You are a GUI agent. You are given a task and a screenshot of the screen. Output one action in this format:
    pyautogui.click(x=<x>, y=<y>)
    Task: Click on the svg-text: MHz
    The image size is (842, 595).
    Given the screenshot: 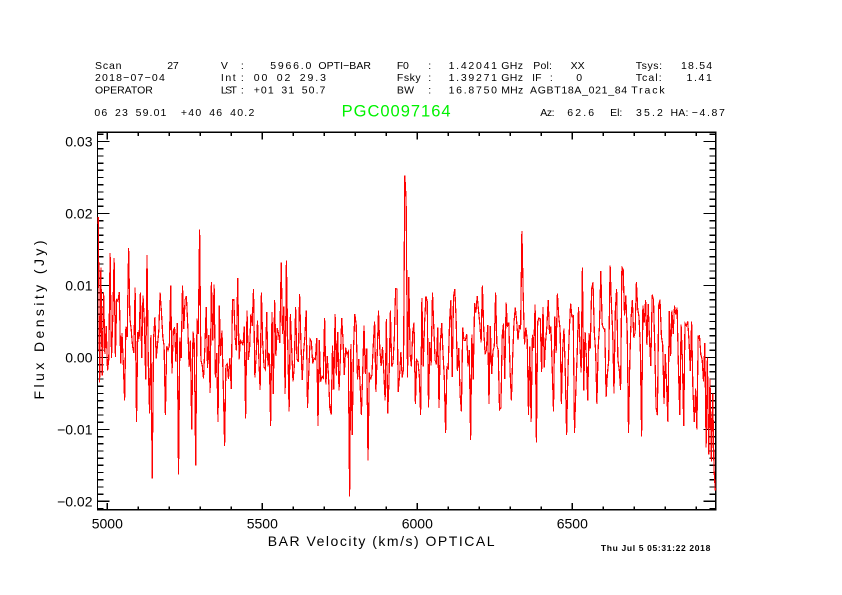 What is the action you would take?
    pyautogui.click(x=512, y=91)
    